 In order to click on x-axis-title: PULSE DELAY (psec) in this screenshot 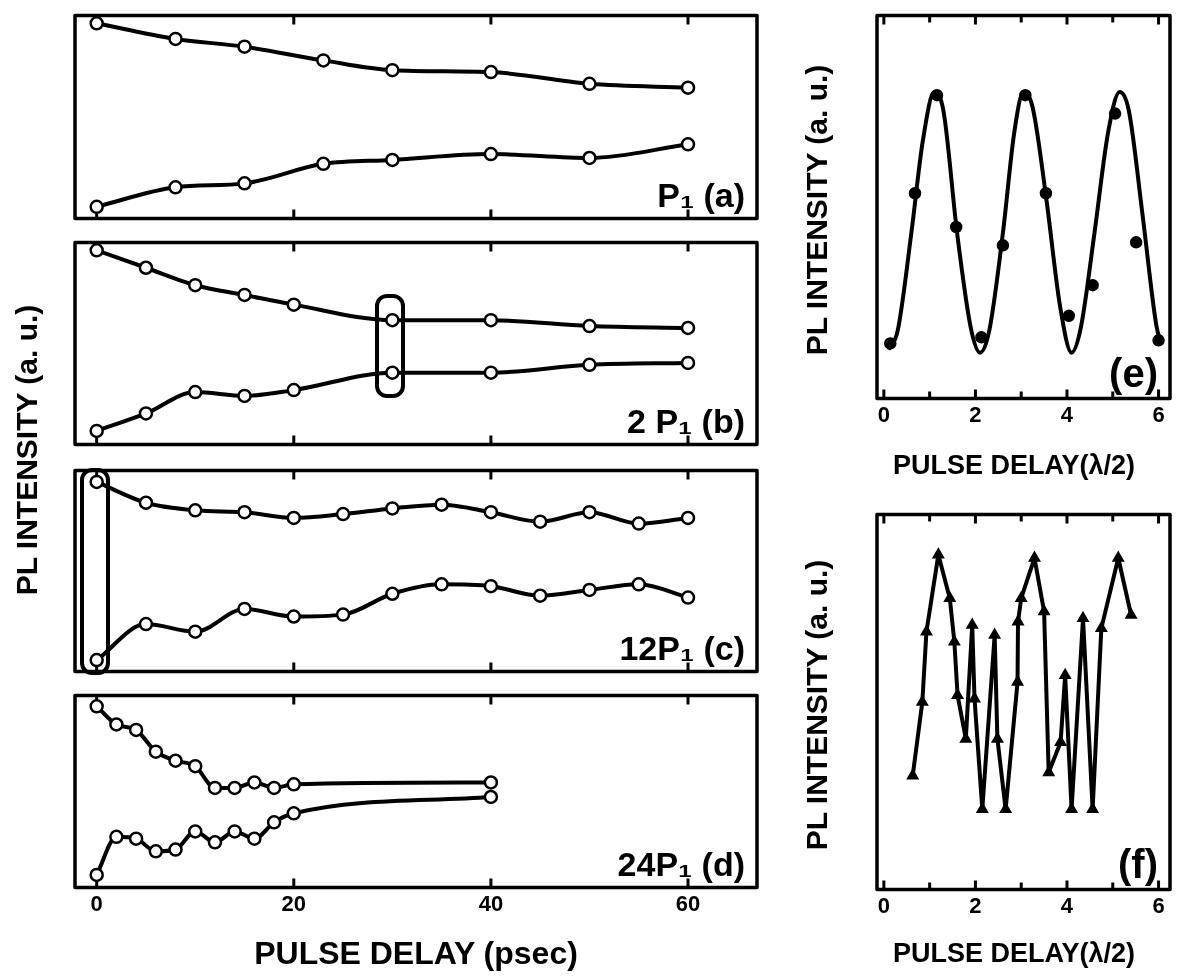, I will do `click(416, 954)`.